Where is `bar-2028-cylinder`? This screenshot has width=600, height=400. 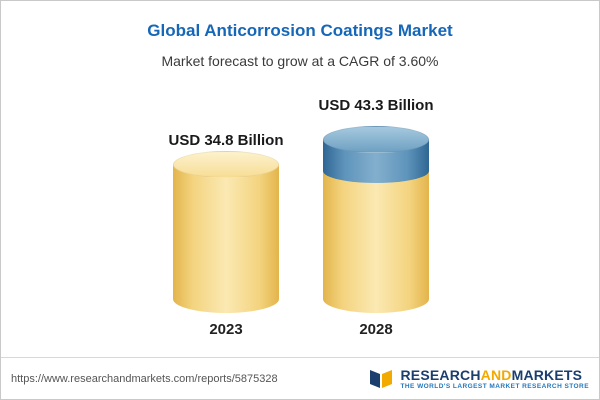 bar-2028-cylinder is located at coordinates (376, 219).